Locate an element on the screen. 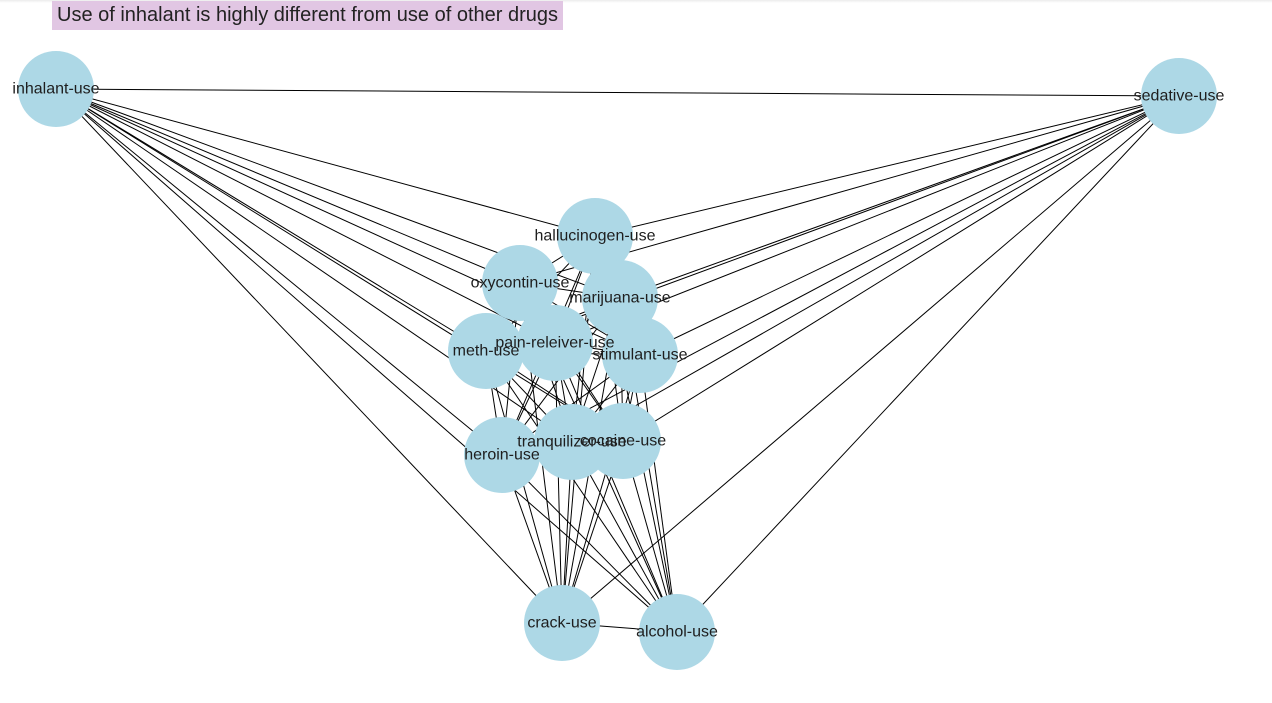  edge-stimulant-use-alcohol-use is located at coordinates (658, 493).